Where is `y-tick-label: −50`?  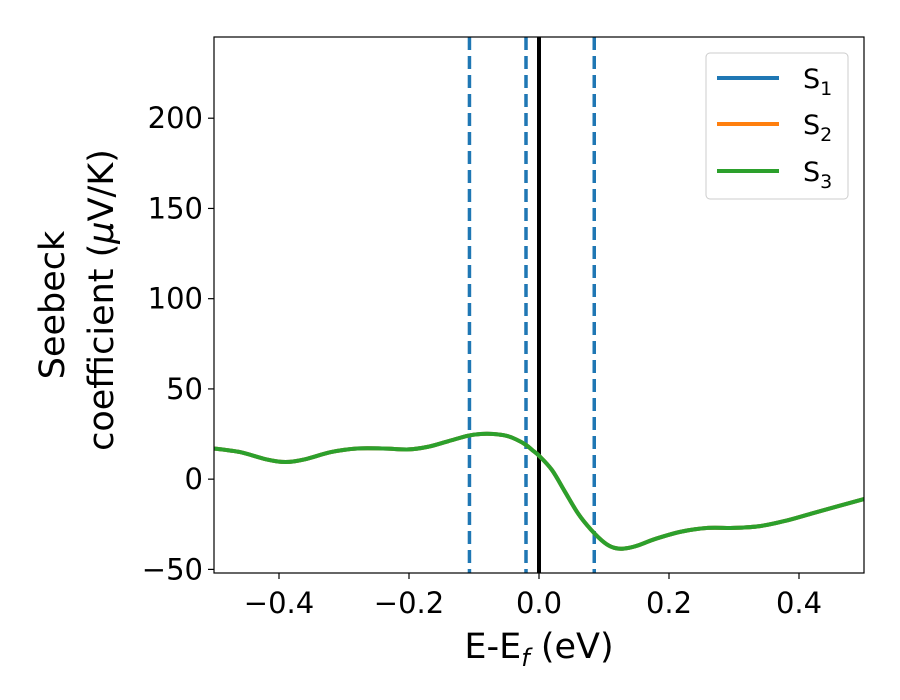
y-tick-label: −50 is located at coordinates (172, 569).